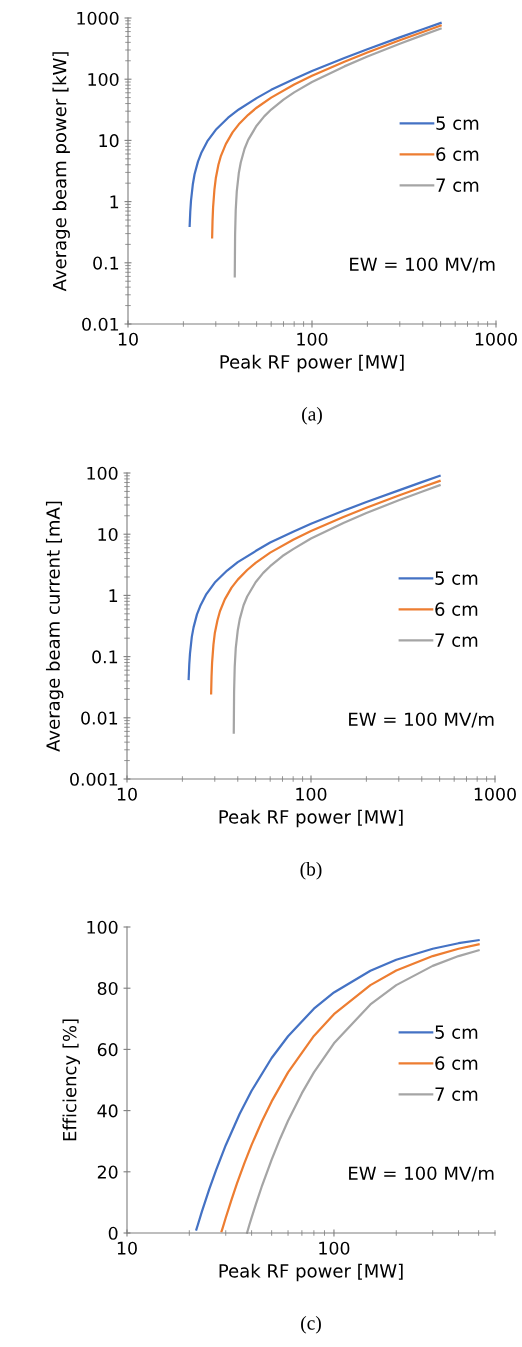 The width and height of the screenshot is (522, 1347). What do you see at coordinates (107, 988) in the screenshot?
I see `y-tick-label: 80` at bounding box center [107, 988].